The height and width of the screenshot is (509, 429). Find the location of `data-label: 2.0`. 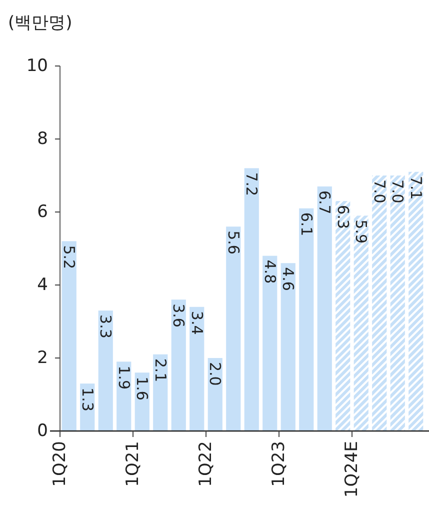

data-label: 2.0 is located at coordinates (215, 374).